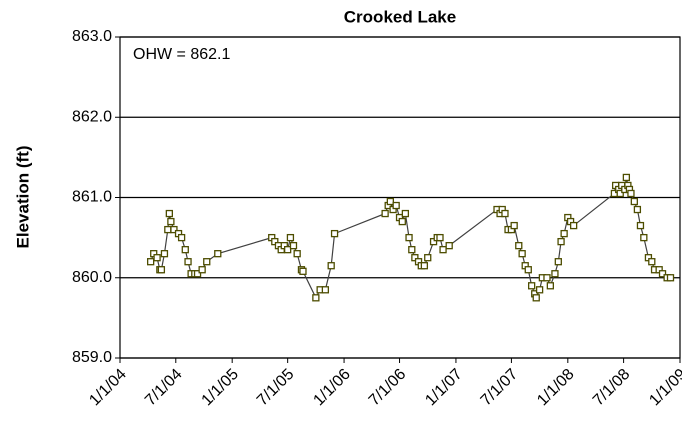 Image resolution: width=682 pixels, height=439 pixels. What do you see at coordinates (388, 388) in the screenshot?
I see `x-tick-label: 7/1/06` at bounding box center [388, 388].